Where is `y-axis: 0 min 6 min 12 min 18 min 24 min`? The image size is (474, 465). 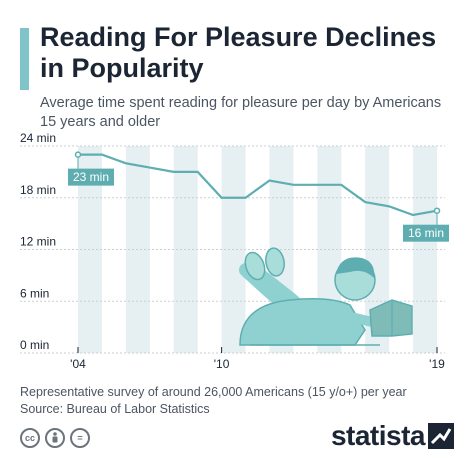 y-axis: 0 min 6 min 12 min 18 min 24 min is located at coordinates (38, 241).